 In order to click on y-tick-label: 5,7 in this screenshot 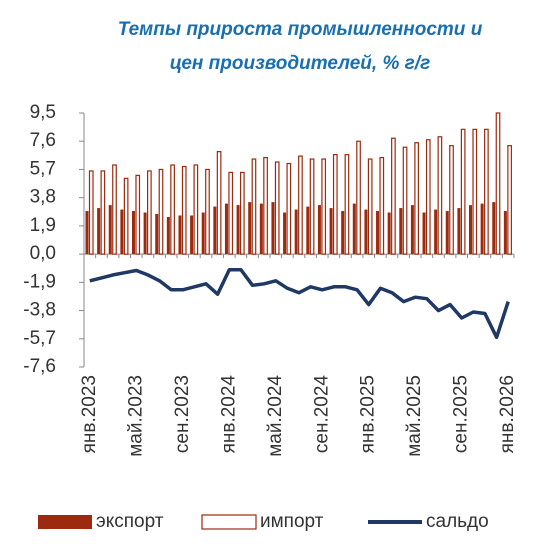, I will do `click(43, 168)`.